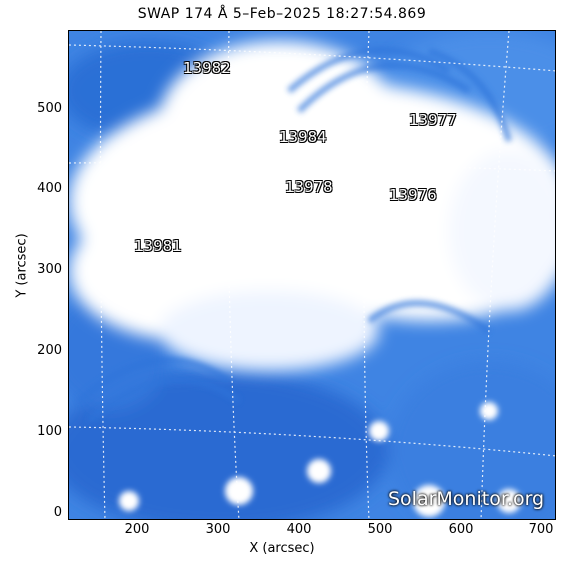 The height and width of the screenshot is (564, 564). I want to click on x-tick-label: 500, so click(380, 529).